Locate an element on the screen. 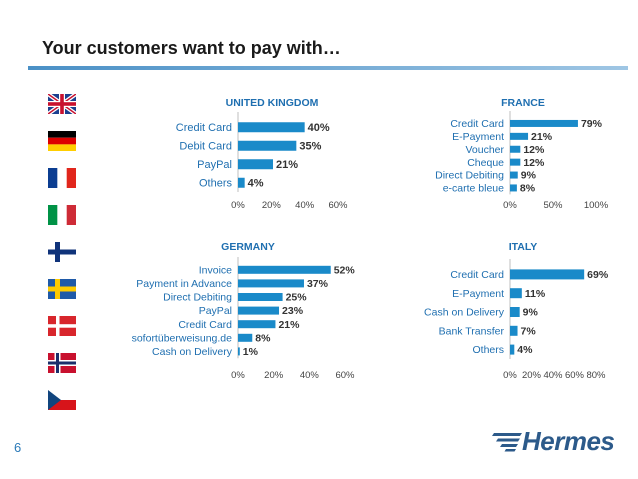  chart-title: UNITED KINGDOM is located at coordinates (272, 103).